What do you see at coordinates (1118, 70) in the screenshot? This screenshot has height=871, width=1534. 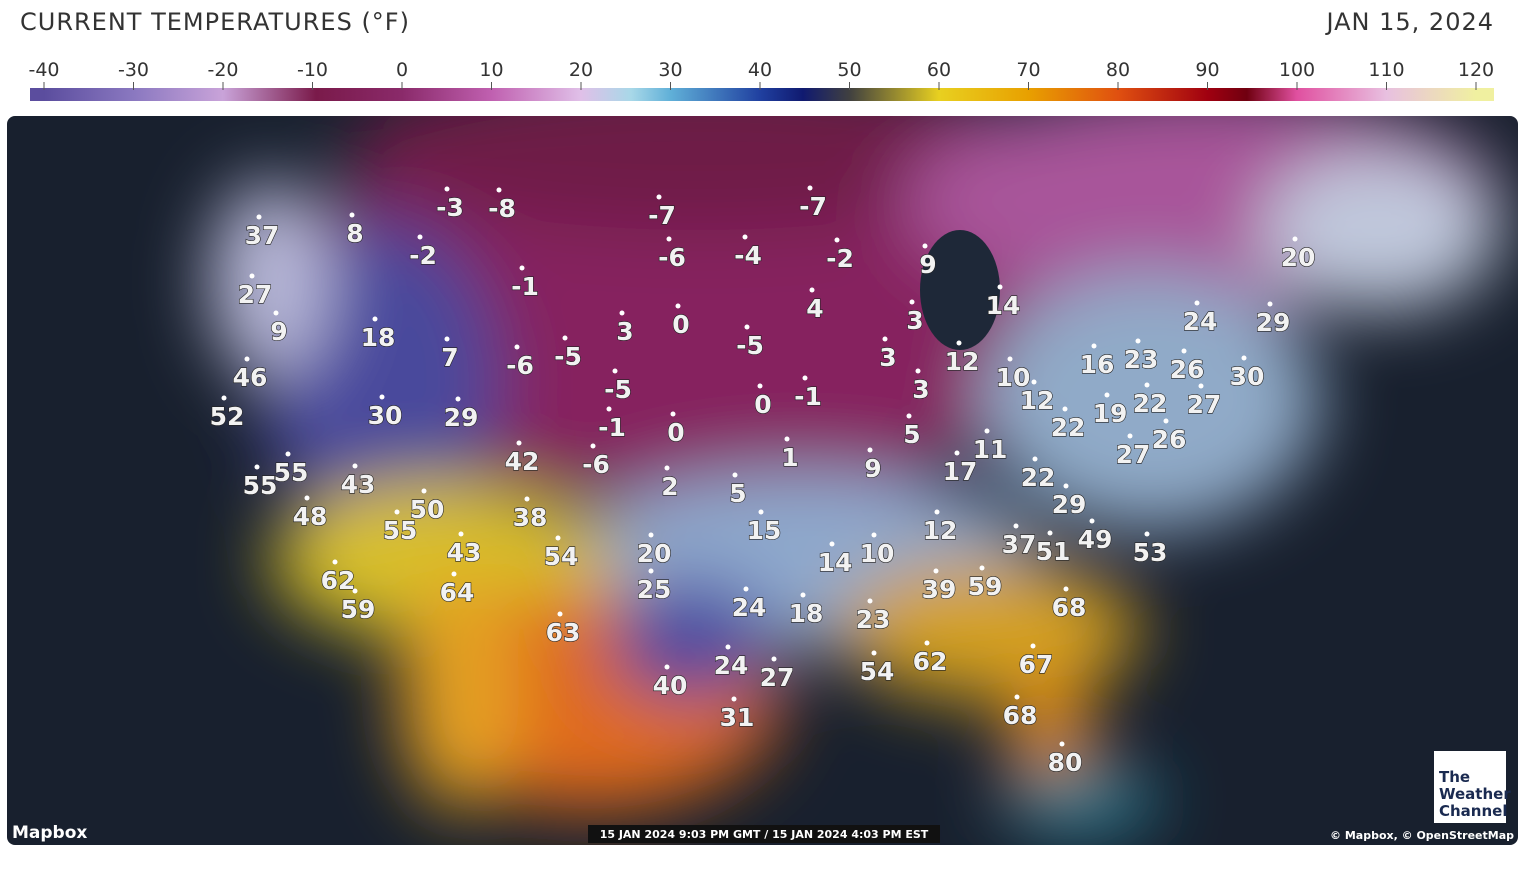 I see `scale-tick-label: 80` at bounding box center [1118, 70].